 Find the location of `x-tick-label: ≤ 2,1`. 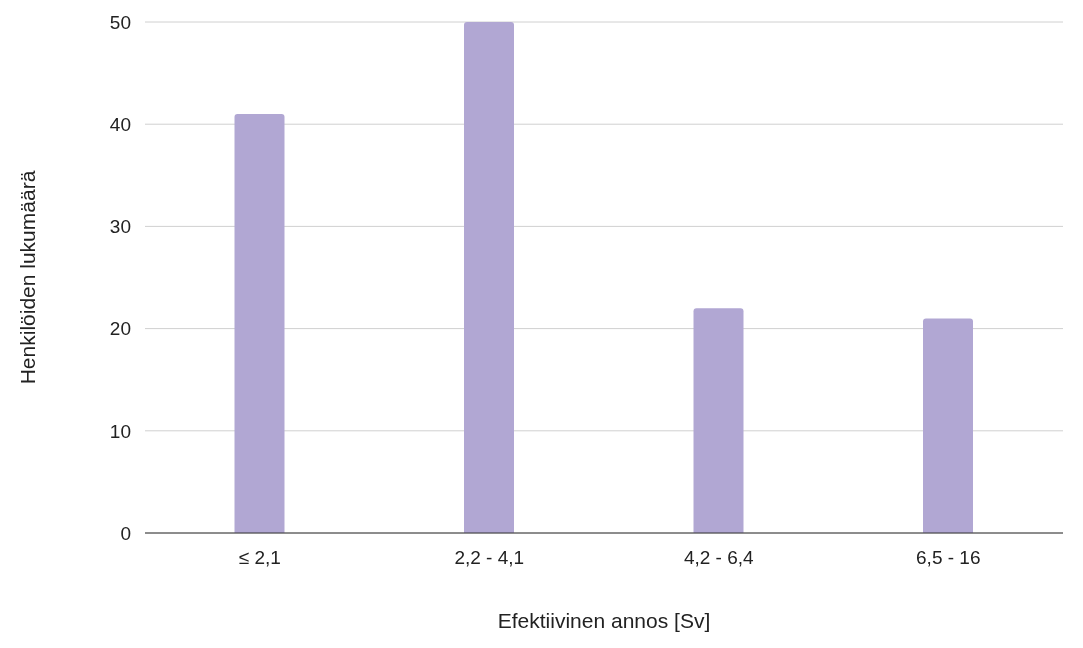

x-tick-label: ≤ 2,1 is located at coordinates (259, 558).